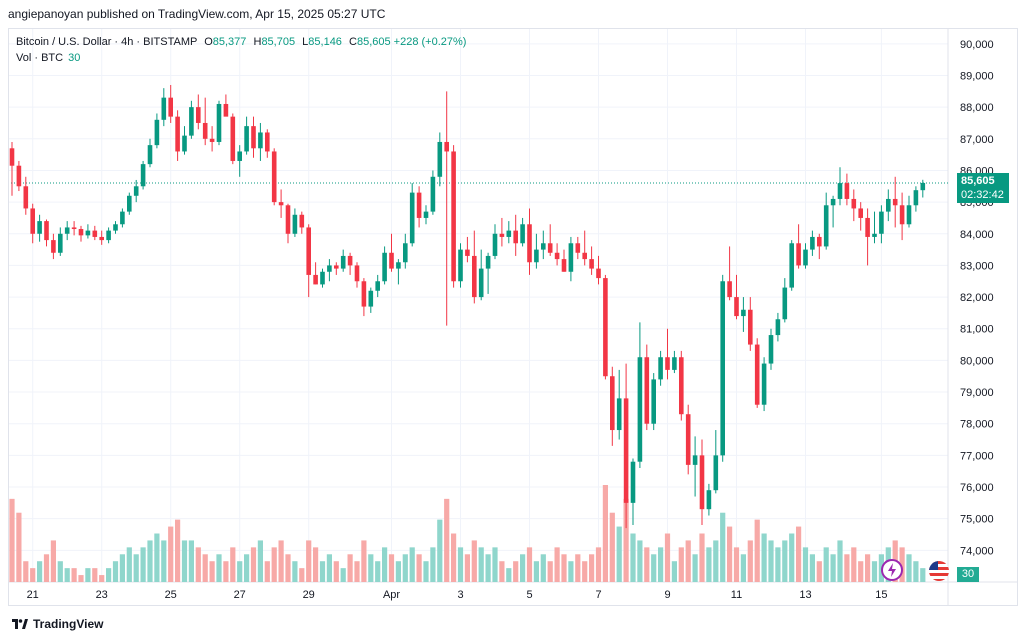 This screenshot has height=641, width=1024. Describe the element at coordinates (977, 140) in the screenshot. I see `price-tick-label: 87,000` at that location.